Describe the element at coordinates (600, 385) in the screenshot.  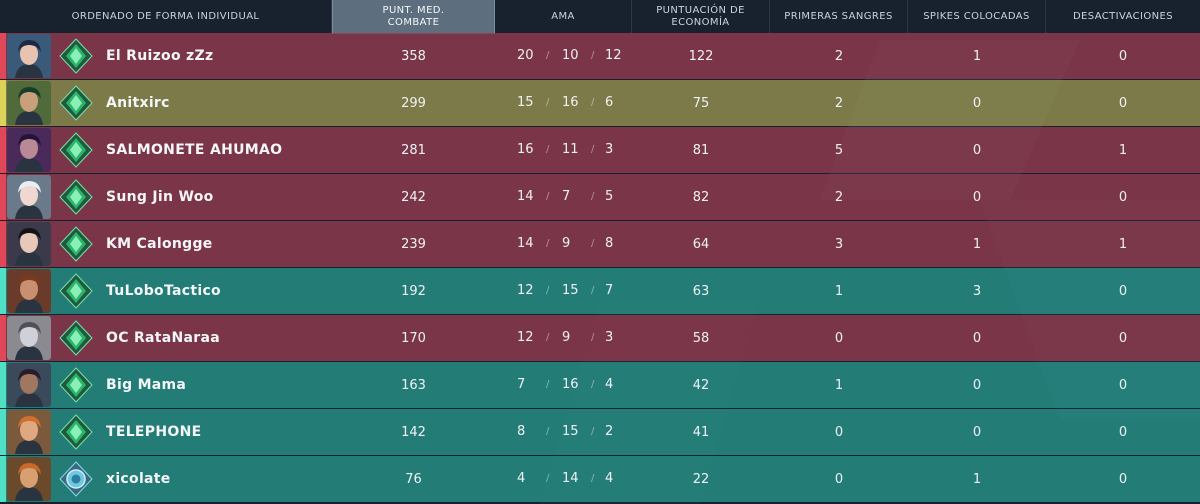
I see `player-row: Big Mama 163 7 / 16 / 4 42 1 0 0` at that location.